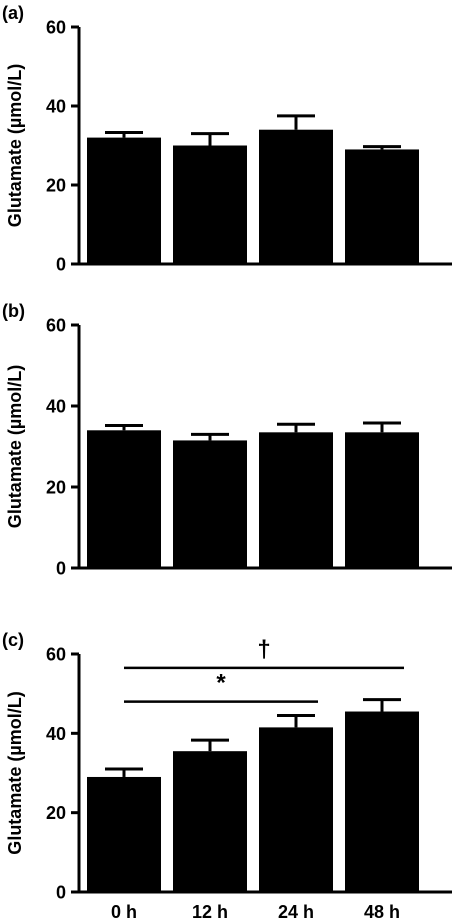  What do you see at coordinates (221, 683) in the screenshot?
I see `significance-label: *` at bounding box center [221, 683].